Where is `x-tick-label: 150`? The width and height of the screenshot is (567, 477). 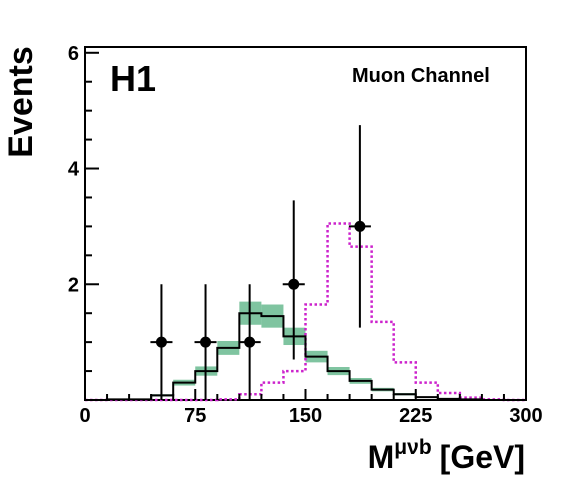
x-tick-label: 150 is located at coordinates (305, 416).